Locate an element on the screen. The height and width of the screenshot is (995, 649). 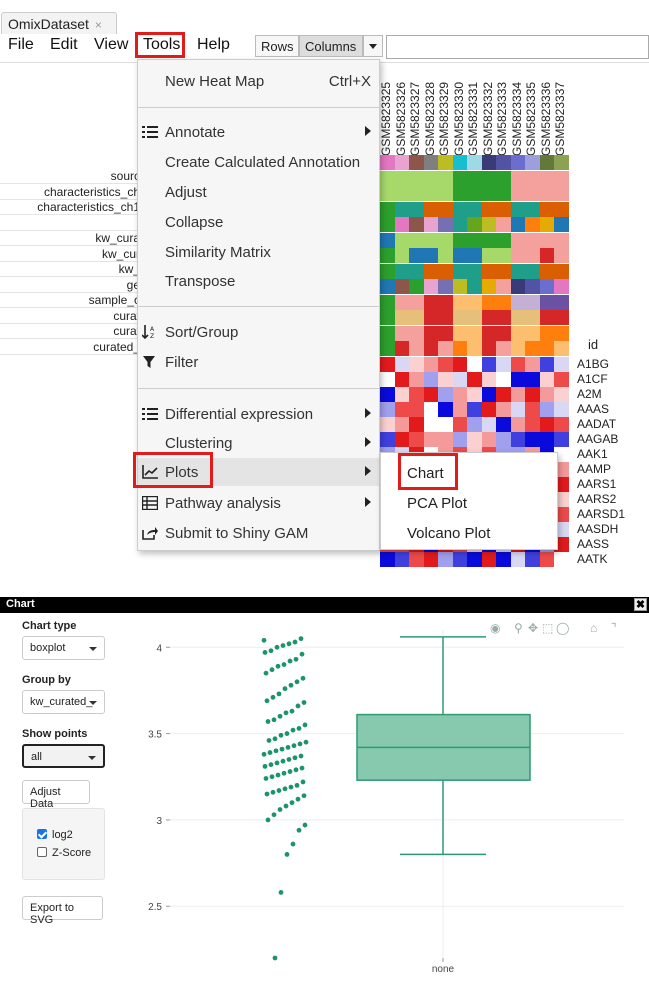
log2-checkbox: log2 is located at coordinates (55, 835).